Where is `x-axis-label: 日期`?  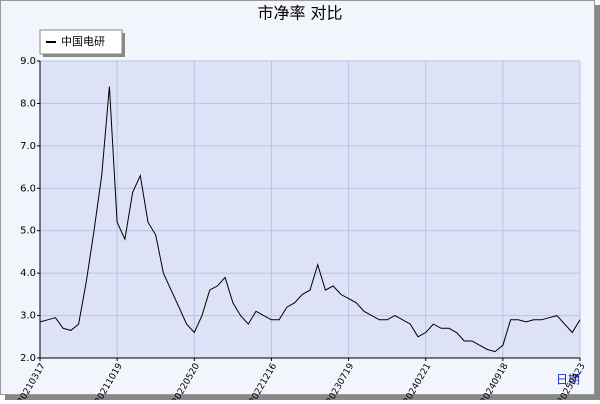 x-axis-label: 日期 is located at coordinates (568, 380).